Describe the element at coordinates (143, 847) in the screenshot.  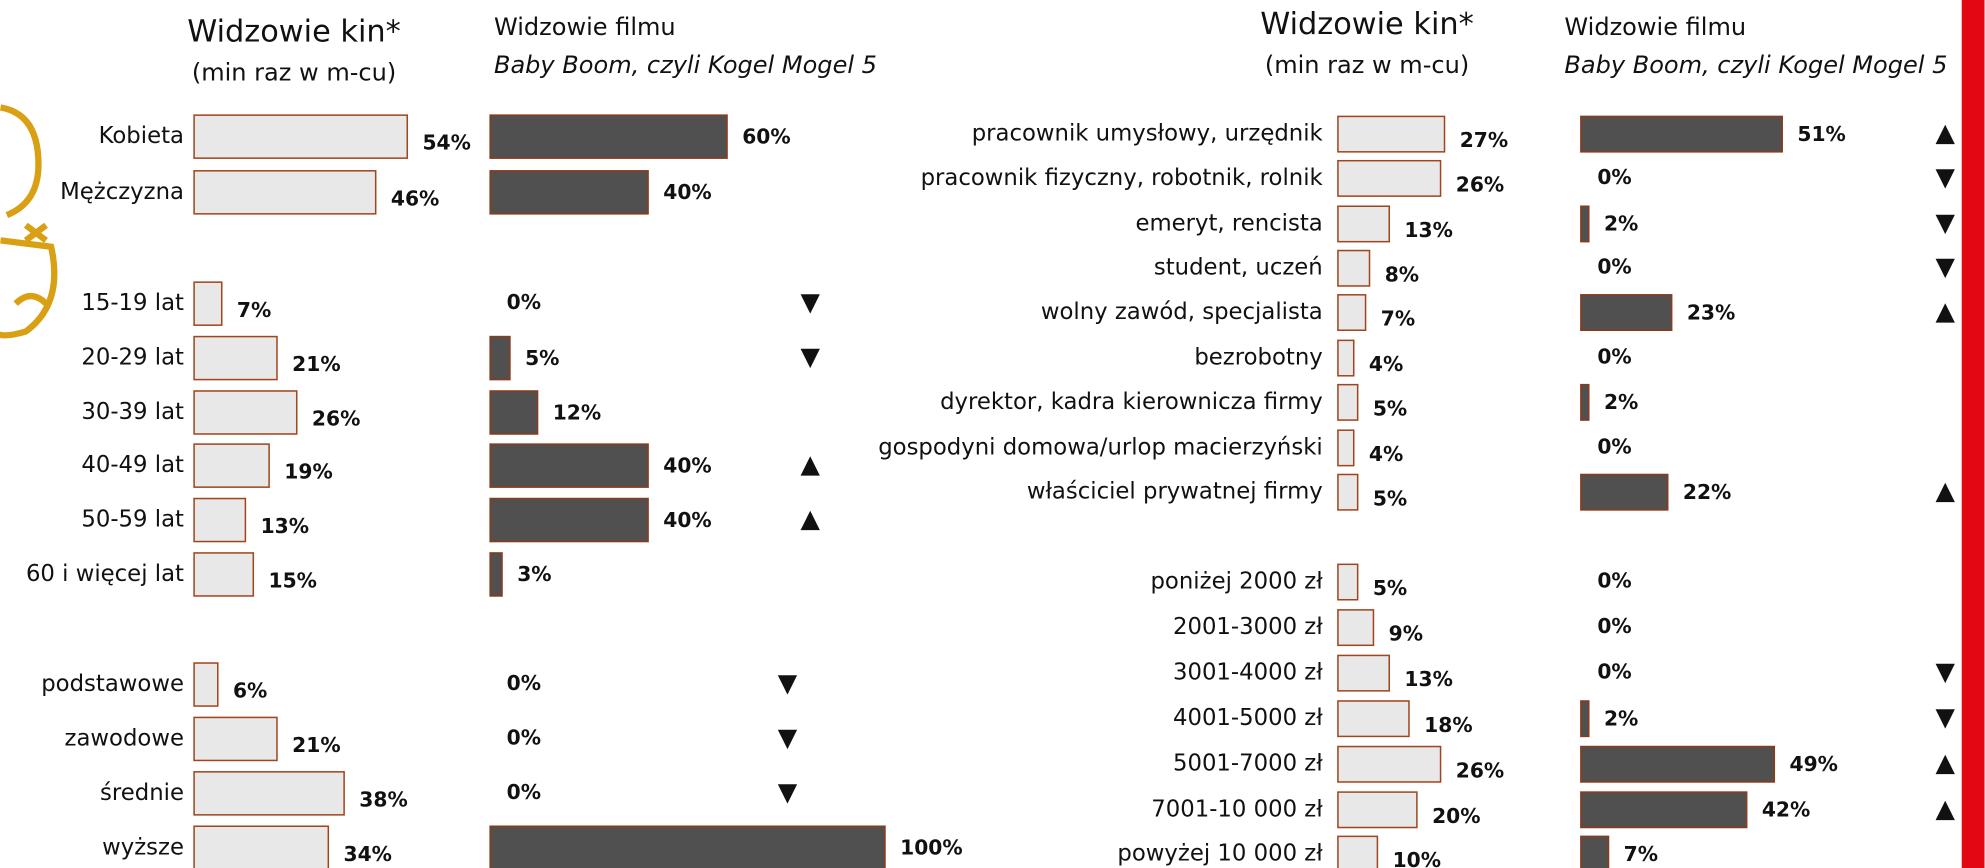
I see `row-label: wyższe` at that location.